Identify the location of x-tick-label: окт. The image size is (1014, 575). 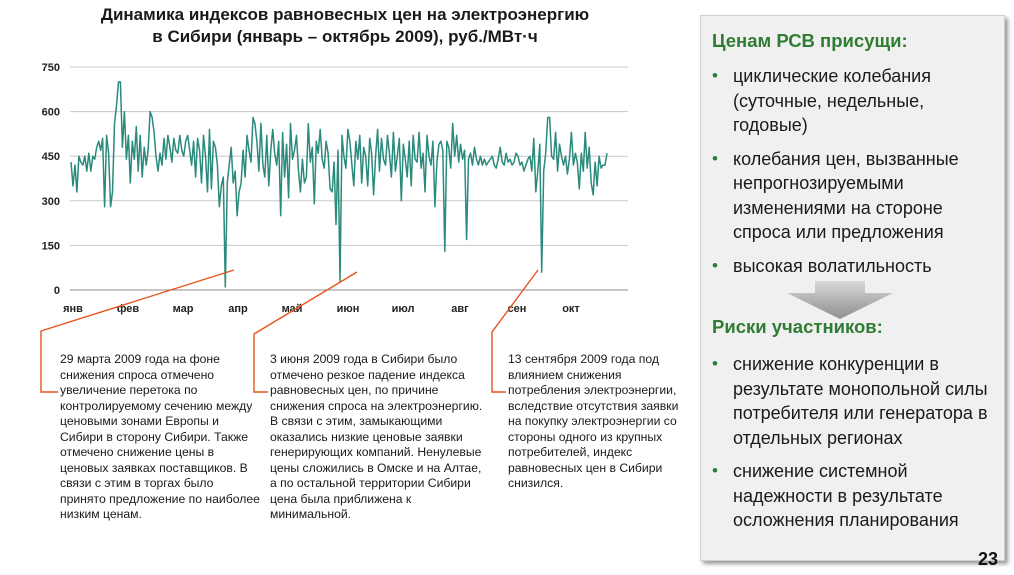
(571, 309).